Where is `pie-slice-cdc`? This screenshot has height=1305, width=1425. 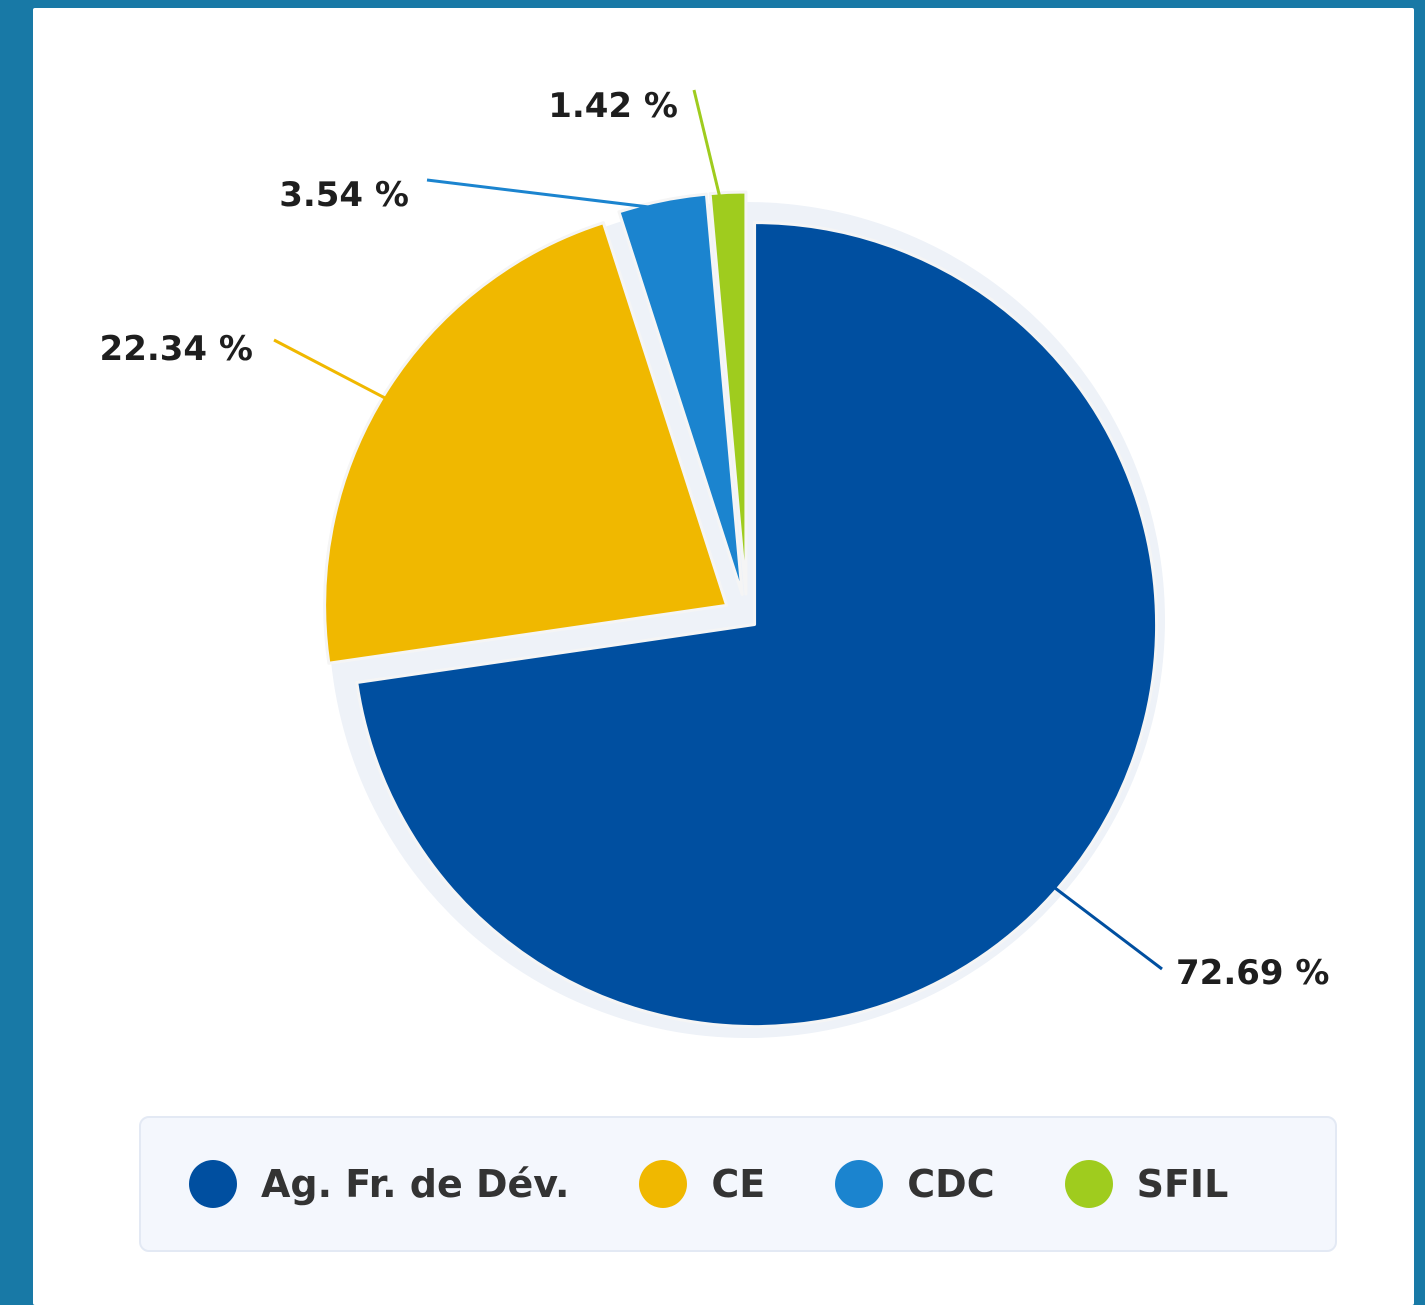 pie-slice-cdc is located at coordinates (680, 394).